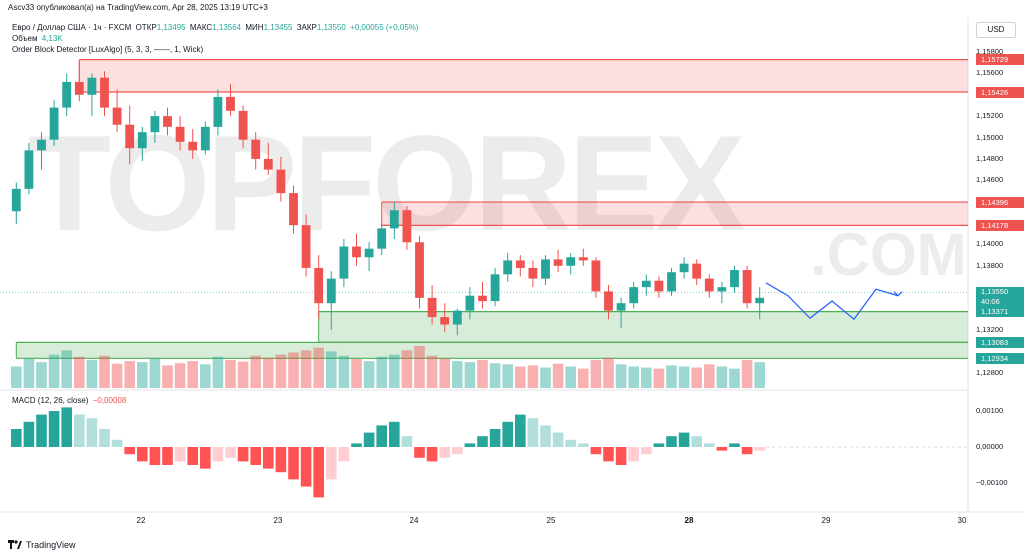 This screenshot has width=1024, height=554. Describe the element at coordinates (201, 27) in the screenshot. I see `high-label: МАКС` at that location.